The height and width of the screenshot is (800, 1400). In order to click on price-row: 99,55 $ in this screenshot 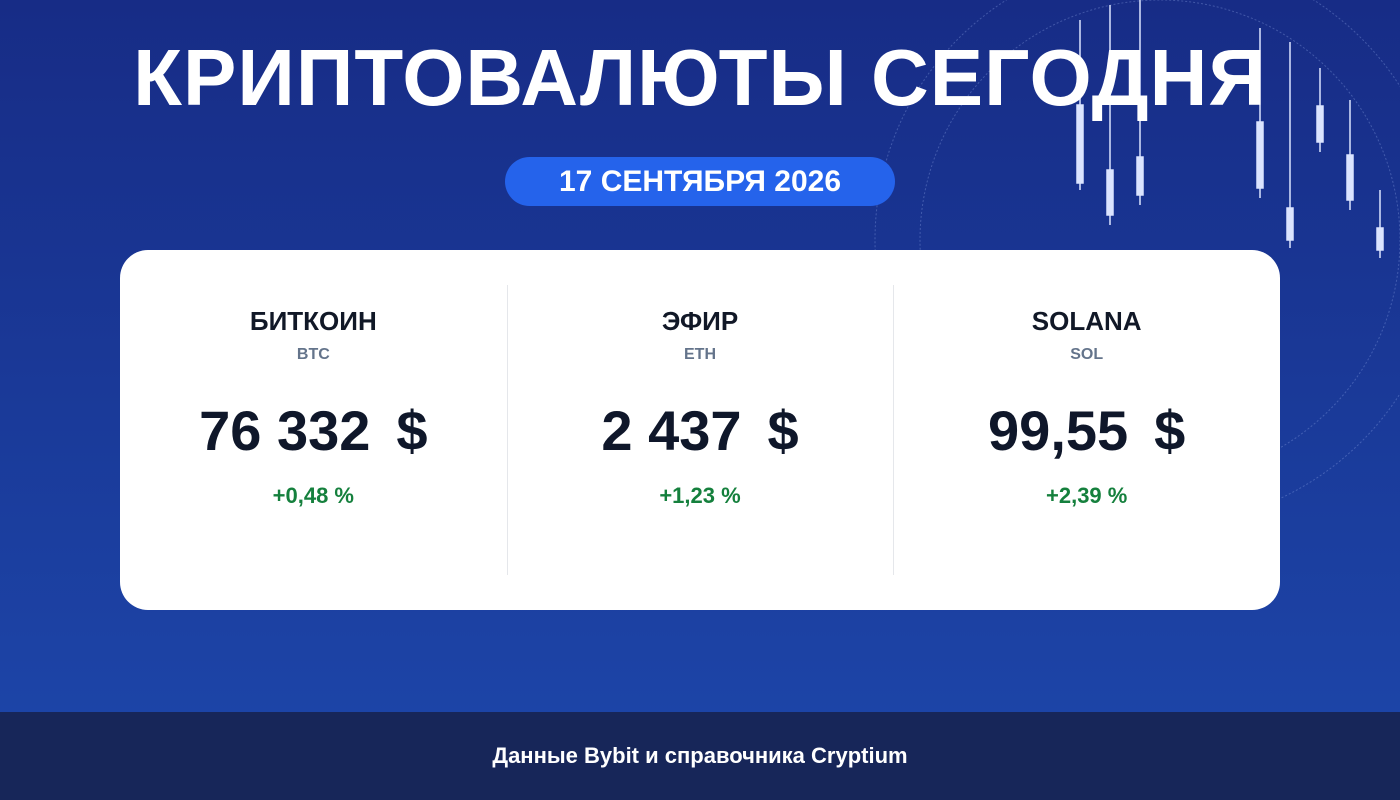, I will do `click(1086, 430)`.